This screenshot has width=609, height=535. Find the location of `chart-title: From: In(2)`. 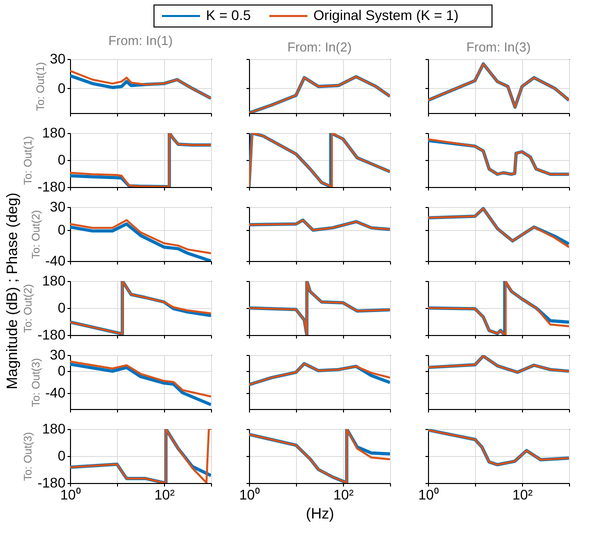

chart-title: From: In(2) is located at coordinates (319, 47).